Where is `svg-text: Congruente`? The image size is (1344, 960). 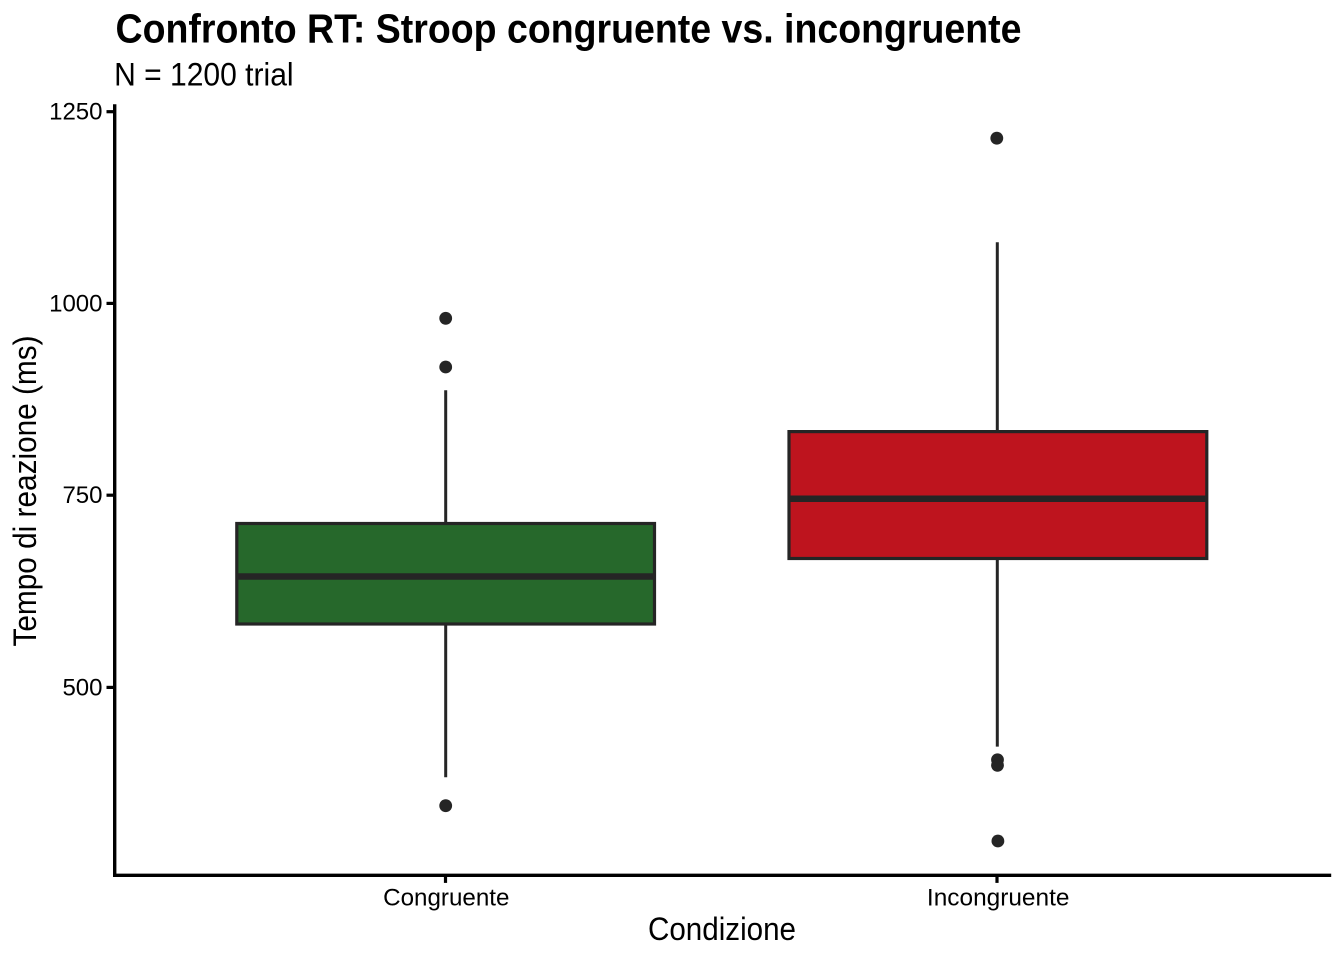 svg-text: Congruente is located at coordinates (446, 898).